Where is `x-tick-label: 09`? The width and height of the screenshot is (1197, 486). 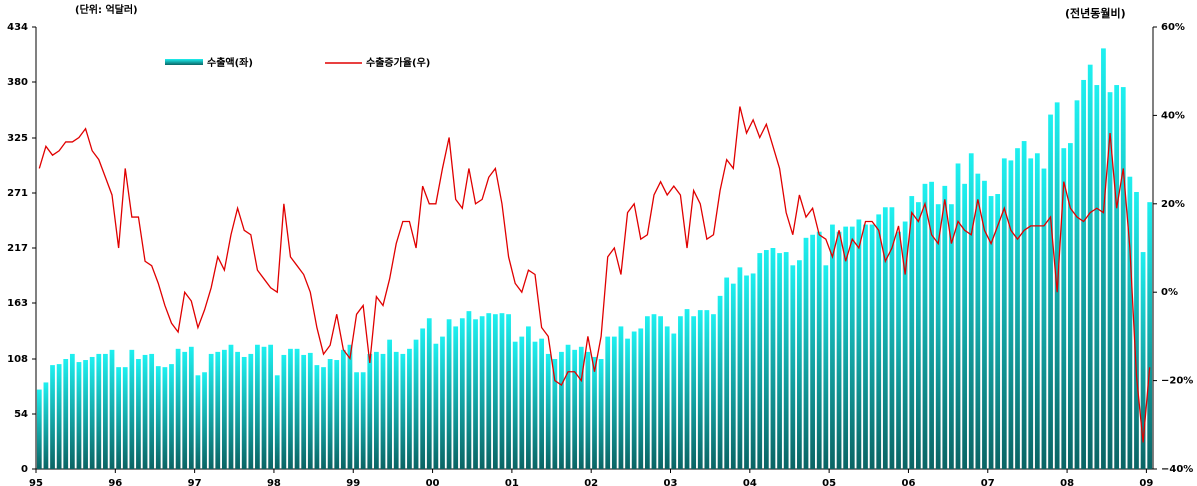 x-tick-label: 09 is located at coordinates (1146, 482).